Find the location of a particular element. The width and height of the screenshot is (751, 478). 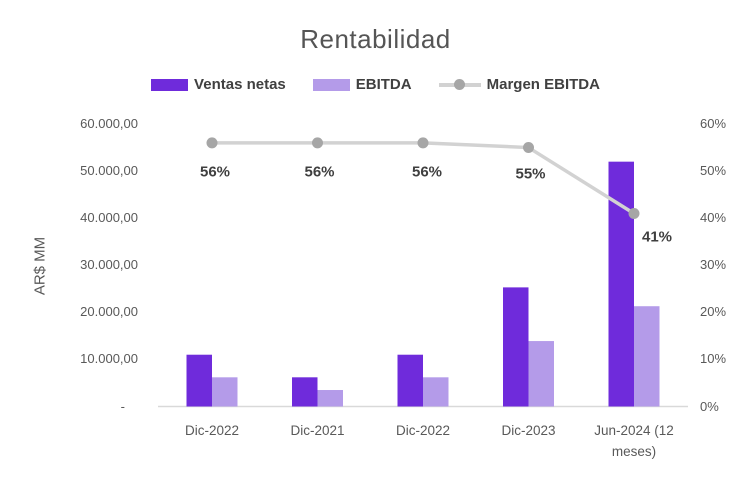

chart-title: Rentabilidad is located at coordinates (375, 39).